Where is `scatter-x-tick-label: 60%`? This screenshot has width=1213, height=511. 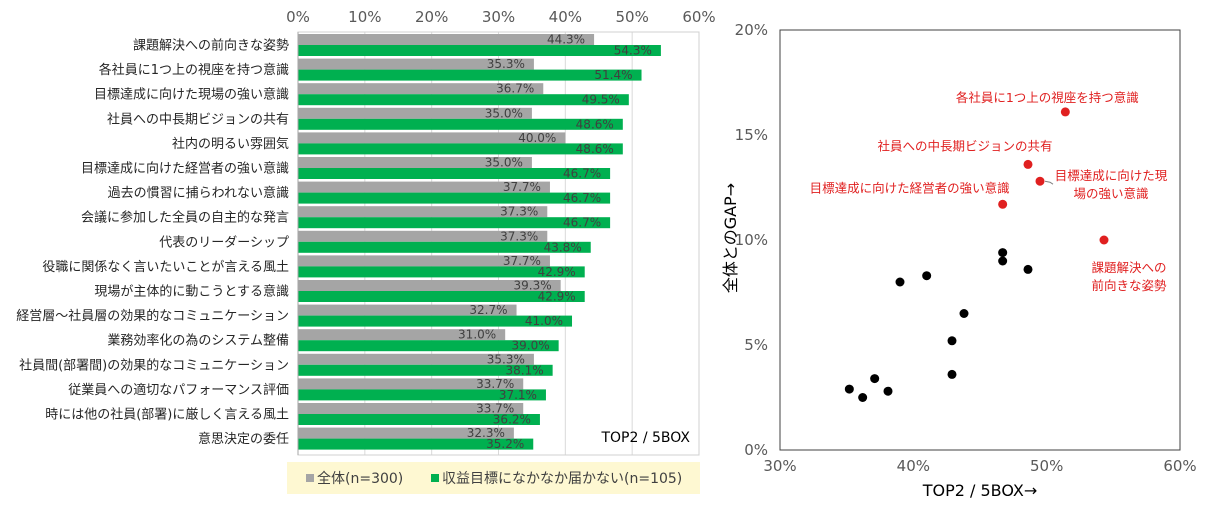
scatter-x-tick-label: 60% is located at coordinates (1179, 466).